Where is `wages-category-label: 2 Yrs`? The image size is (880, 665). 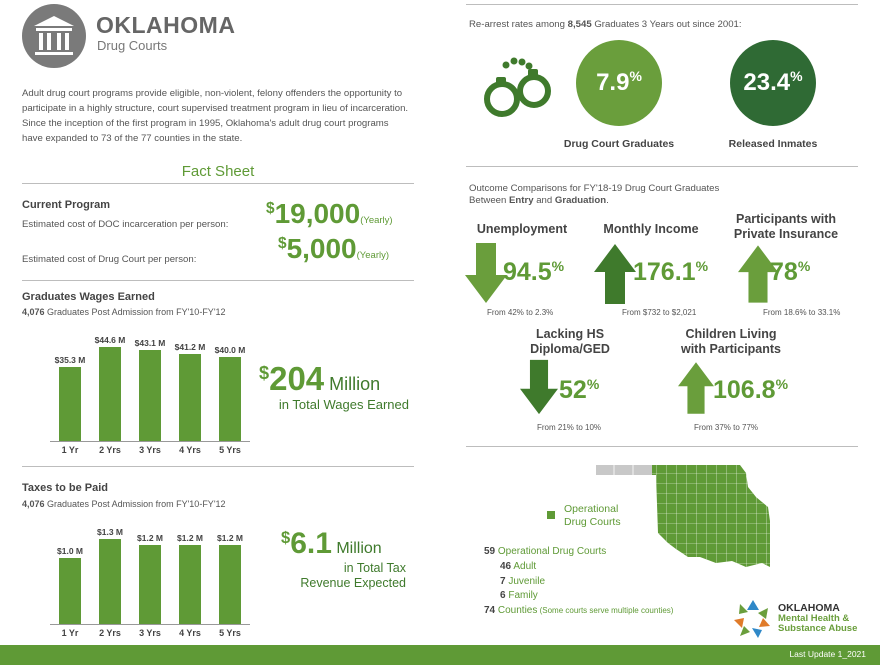
wages-category-label: 2 Yrs is located at coordinates (110, 450).